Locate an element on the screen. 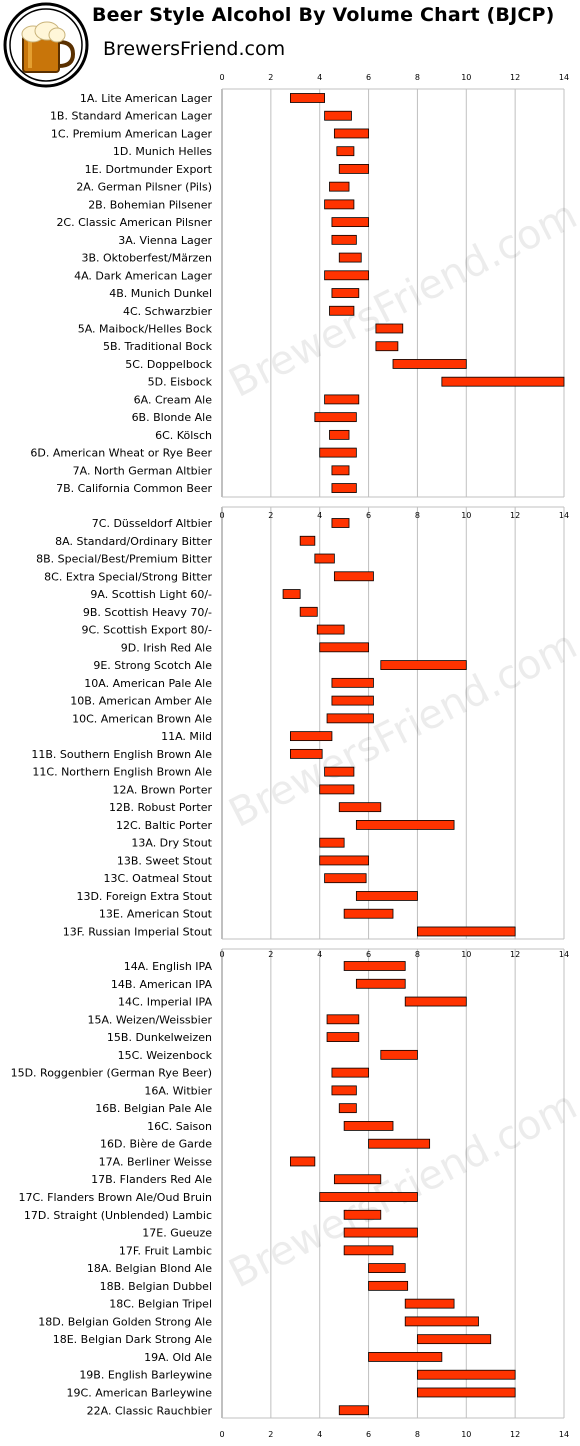  category-label: 2A. German Pilsner (Pils) is located at coordinates (144, 187).